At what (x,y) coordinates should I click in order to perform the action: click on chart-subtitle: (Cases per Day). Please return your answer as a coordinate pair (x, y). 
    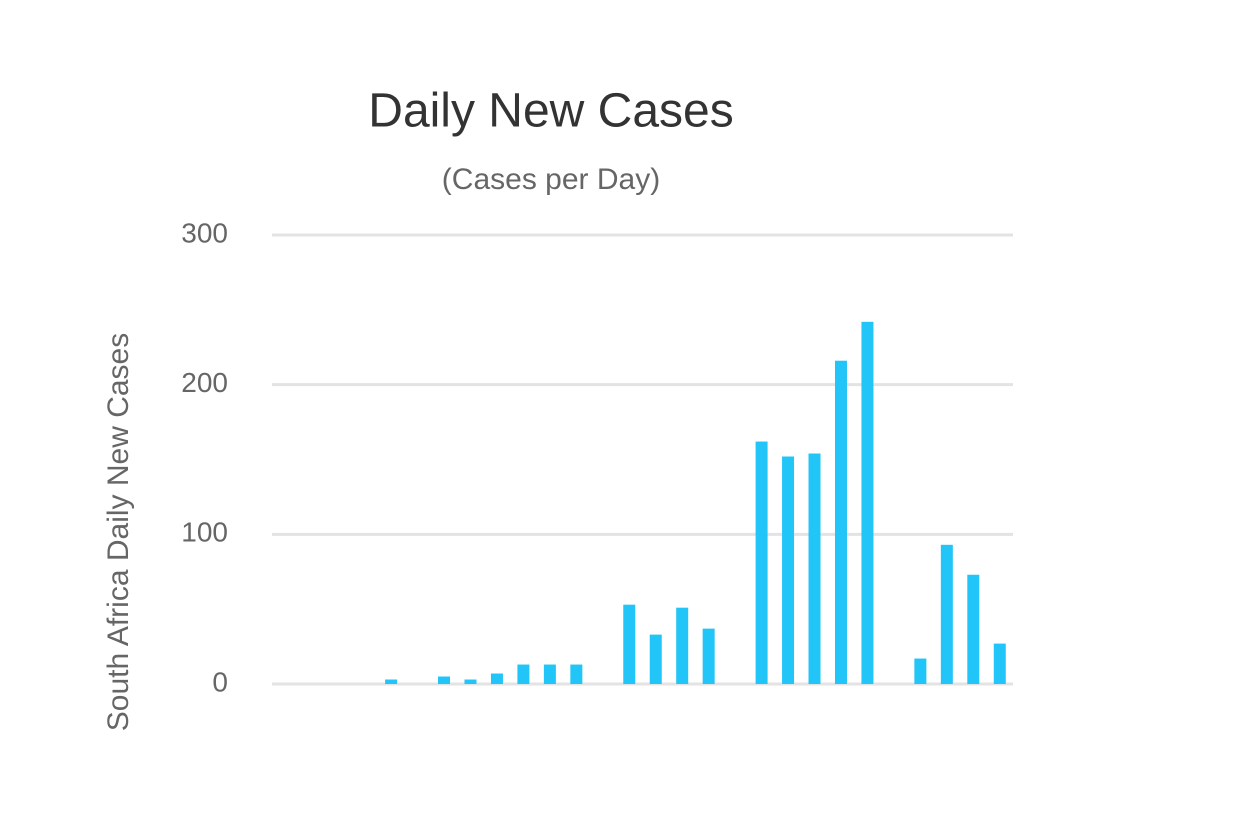
    Looking at the image, I should click on (551, 179).